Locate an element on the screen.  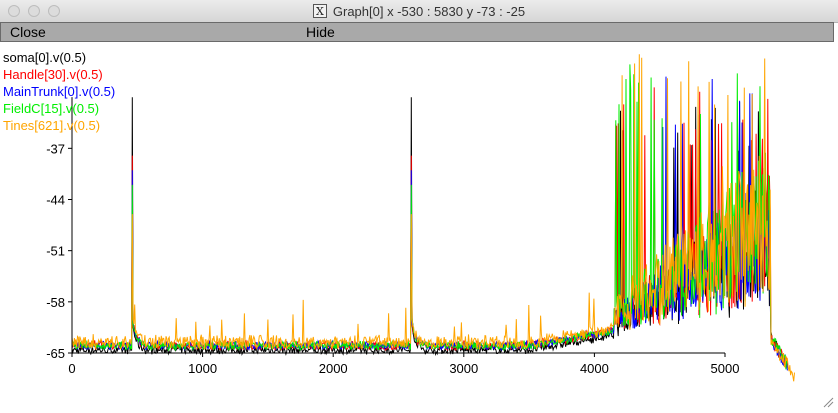
title-bar: X Graph[0] x -530 : 5830 y -73 : -25 is located at coordinates (419, 11).